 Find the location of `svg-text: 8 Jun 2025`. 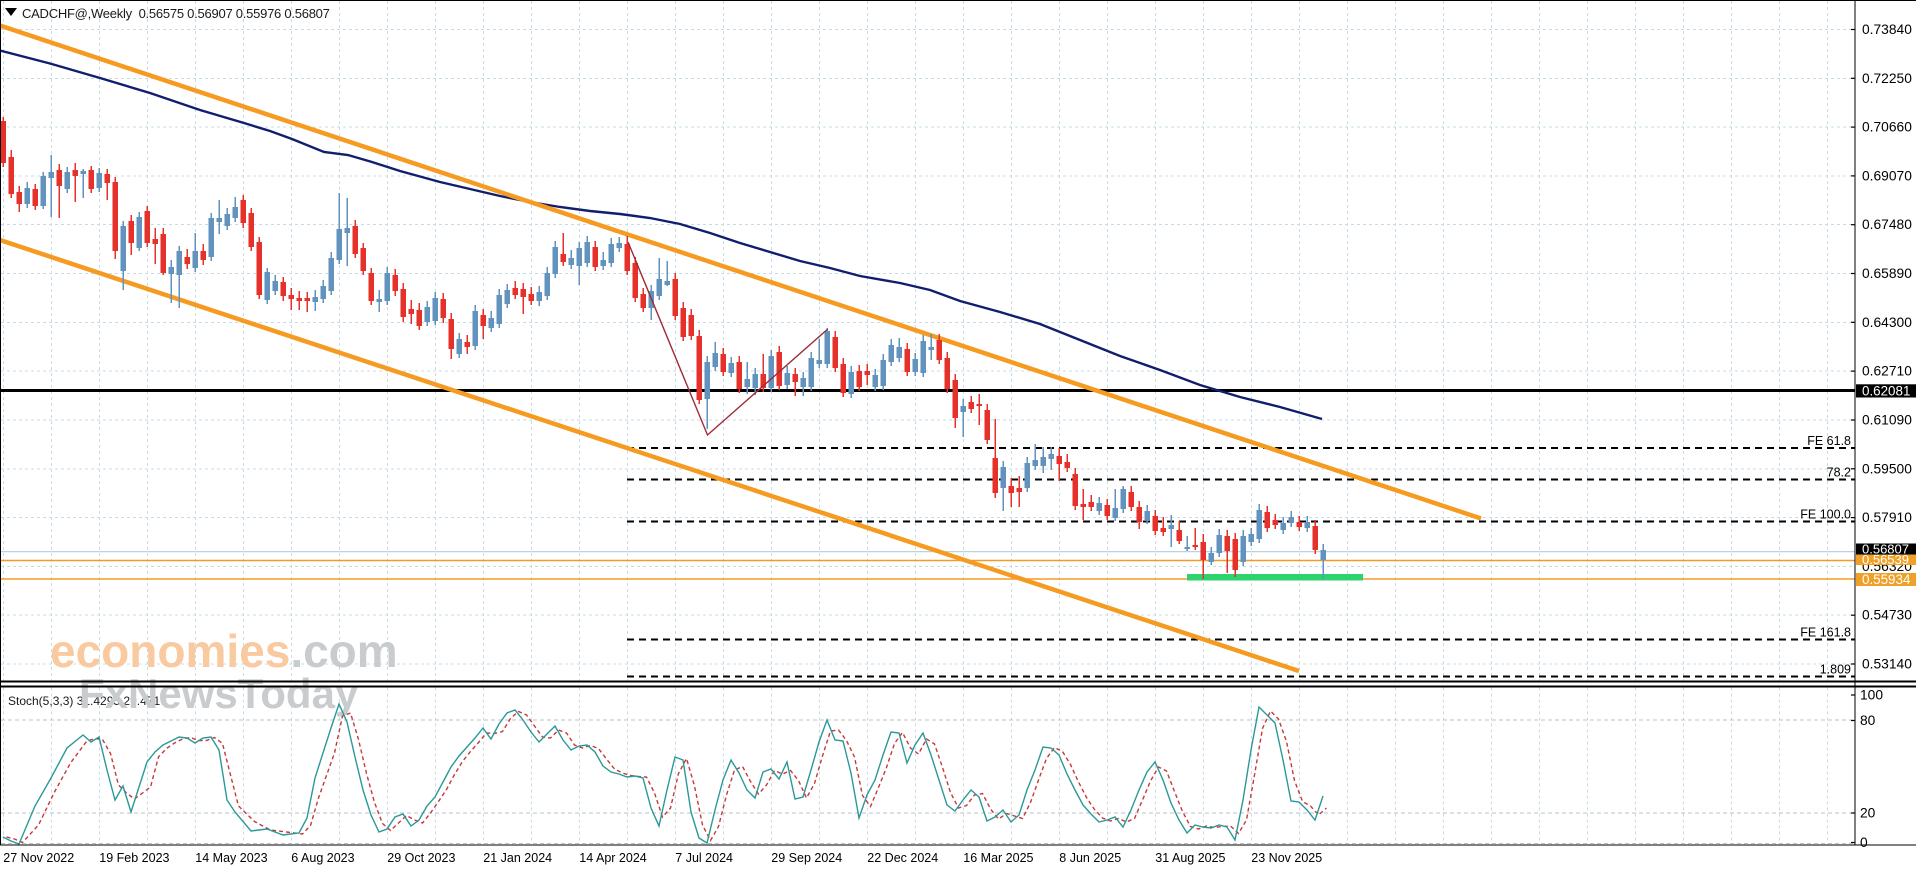

svg-text: 8 Jun 2025 is located at coordinates (1090, 858).